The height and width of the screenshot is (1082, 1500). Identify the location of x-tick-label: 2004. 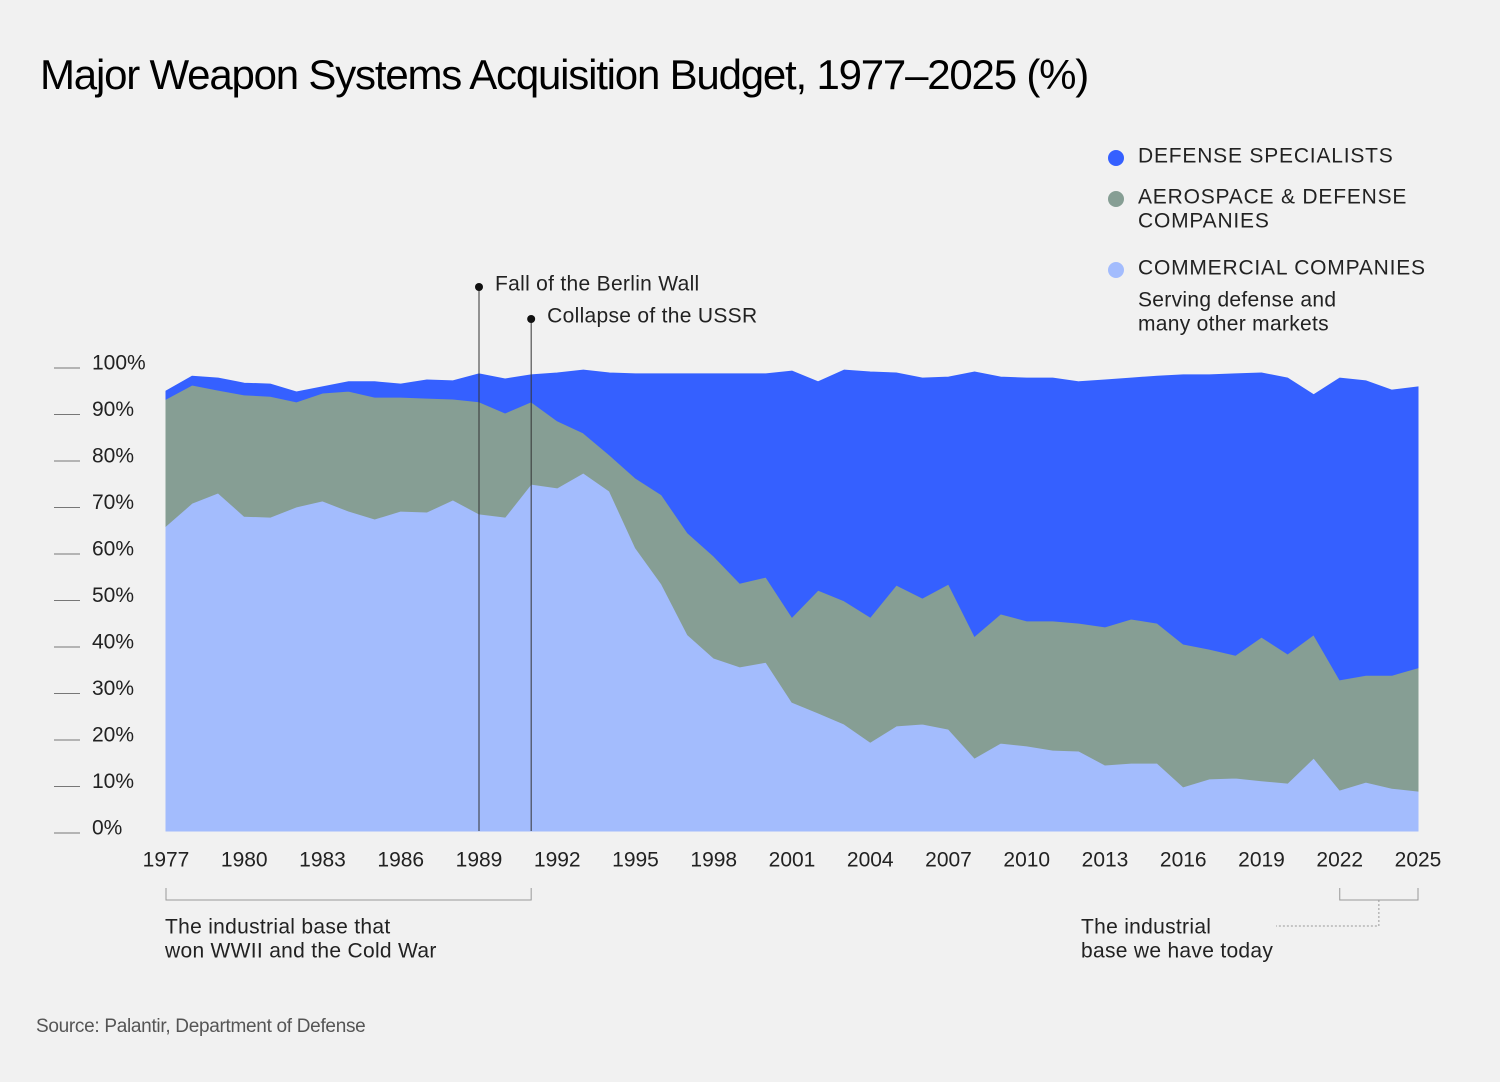
(870, 860).